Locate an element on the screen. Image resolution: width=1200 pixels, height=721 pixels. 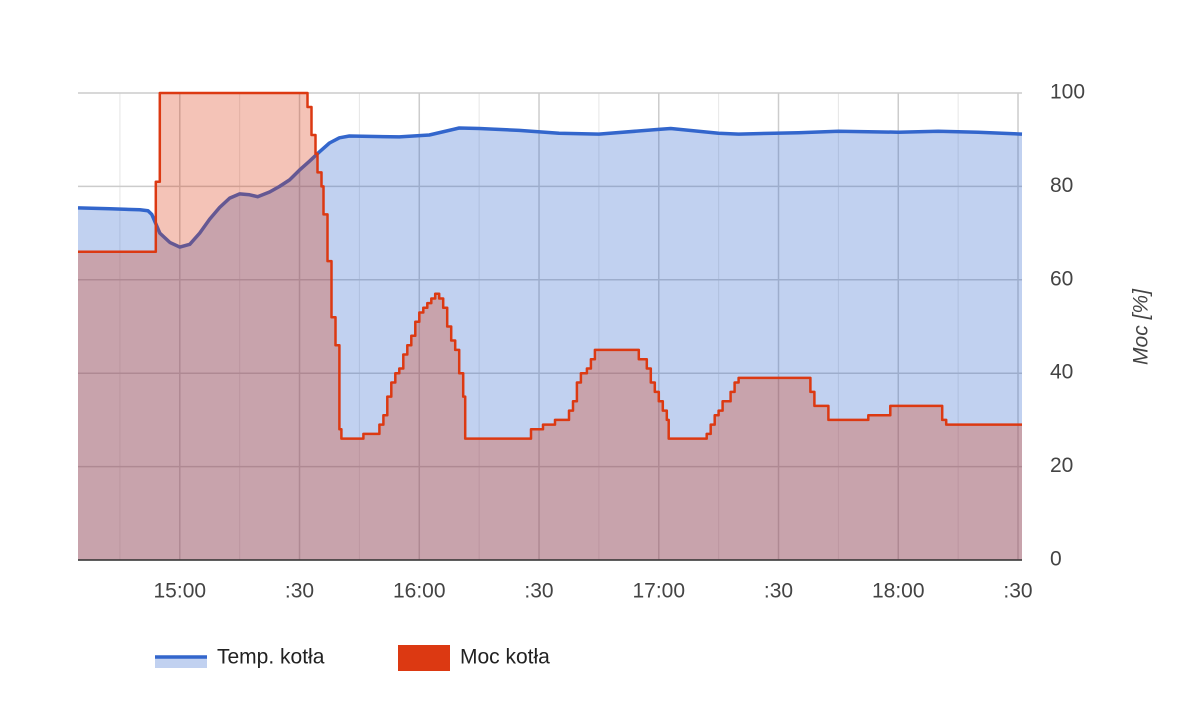
y-tick-label: 20 is located at coordinates (1061, 465).